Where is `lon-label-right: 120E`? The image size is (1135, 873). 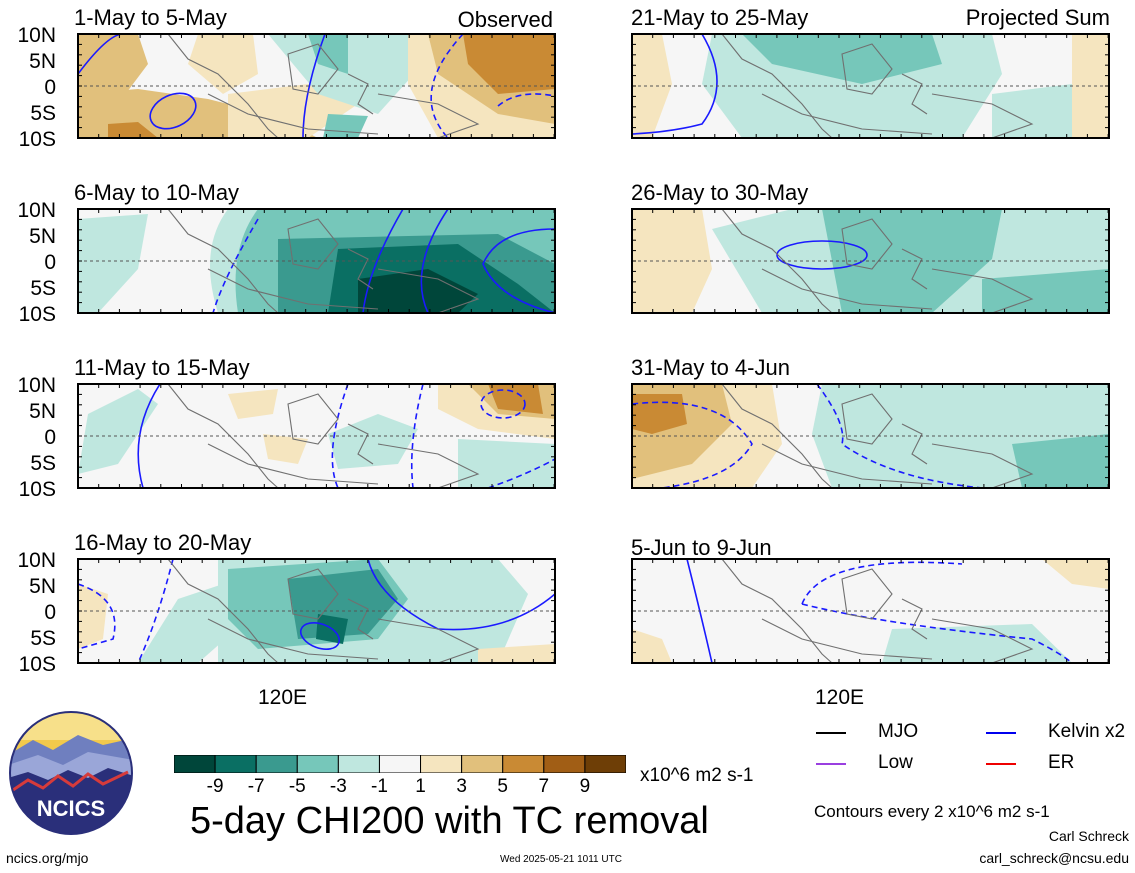 lon-label-right: 120E is located at coordinates (840, 697).